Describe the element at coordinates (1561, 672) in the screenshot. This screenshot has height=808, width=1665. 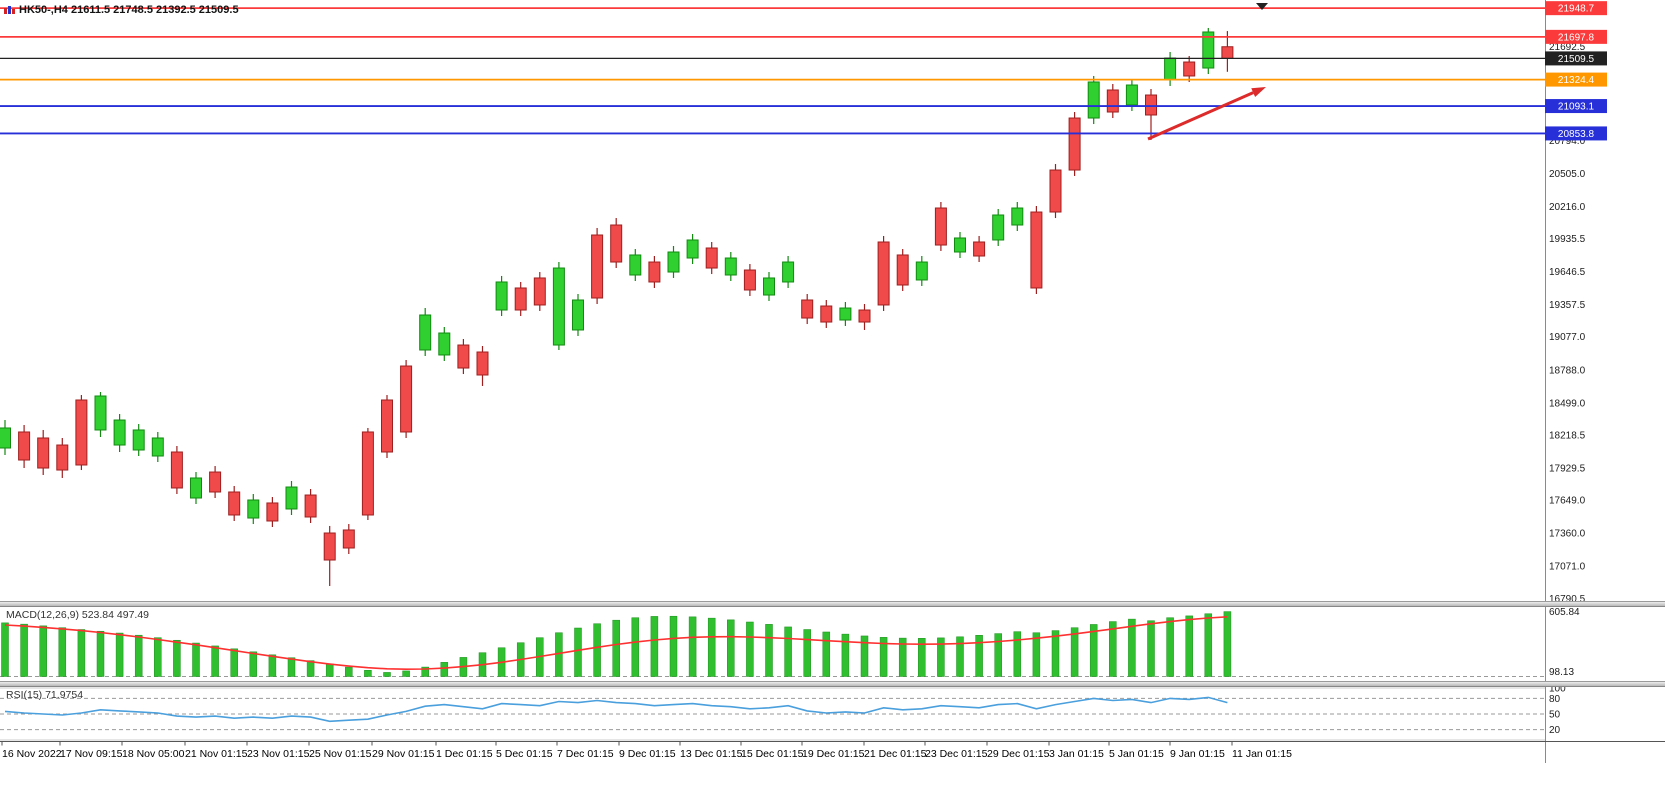
I see `macd-axis-label: 98.13` at that location.